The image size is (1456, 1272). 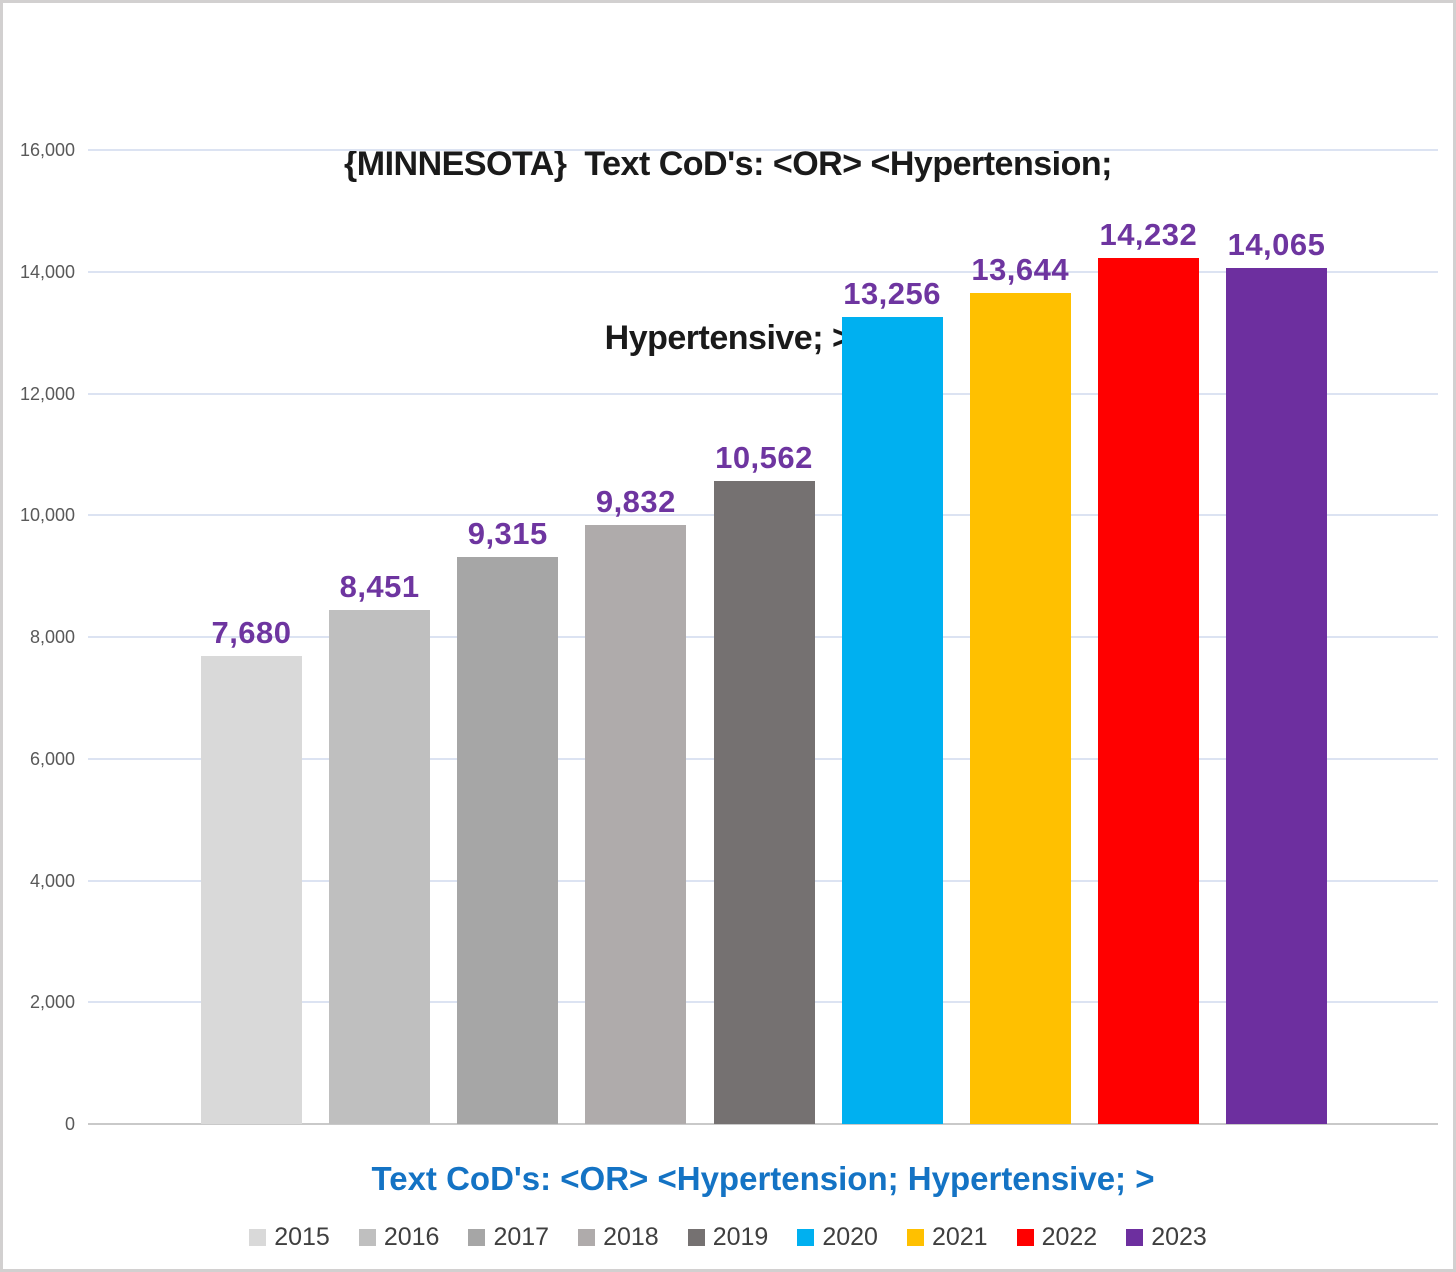 I want to click on y-axis-tick-label: 16,000, so click(x=47, y=150).